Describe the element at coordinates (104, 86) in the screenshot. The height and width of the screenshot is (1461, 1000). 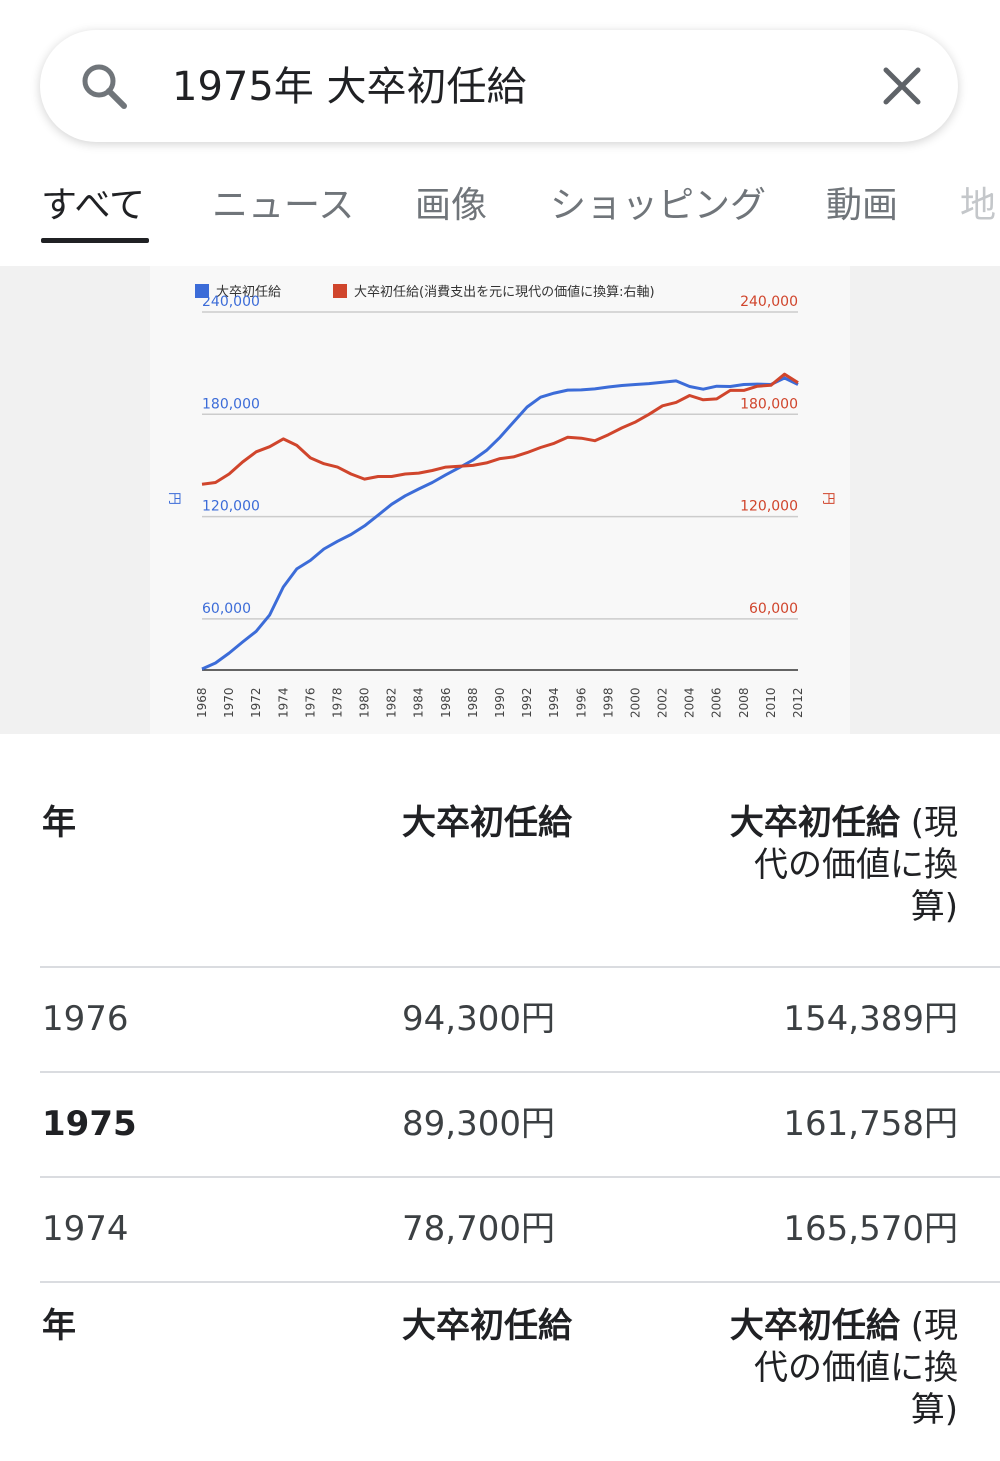
I see `search-icon` at that location.